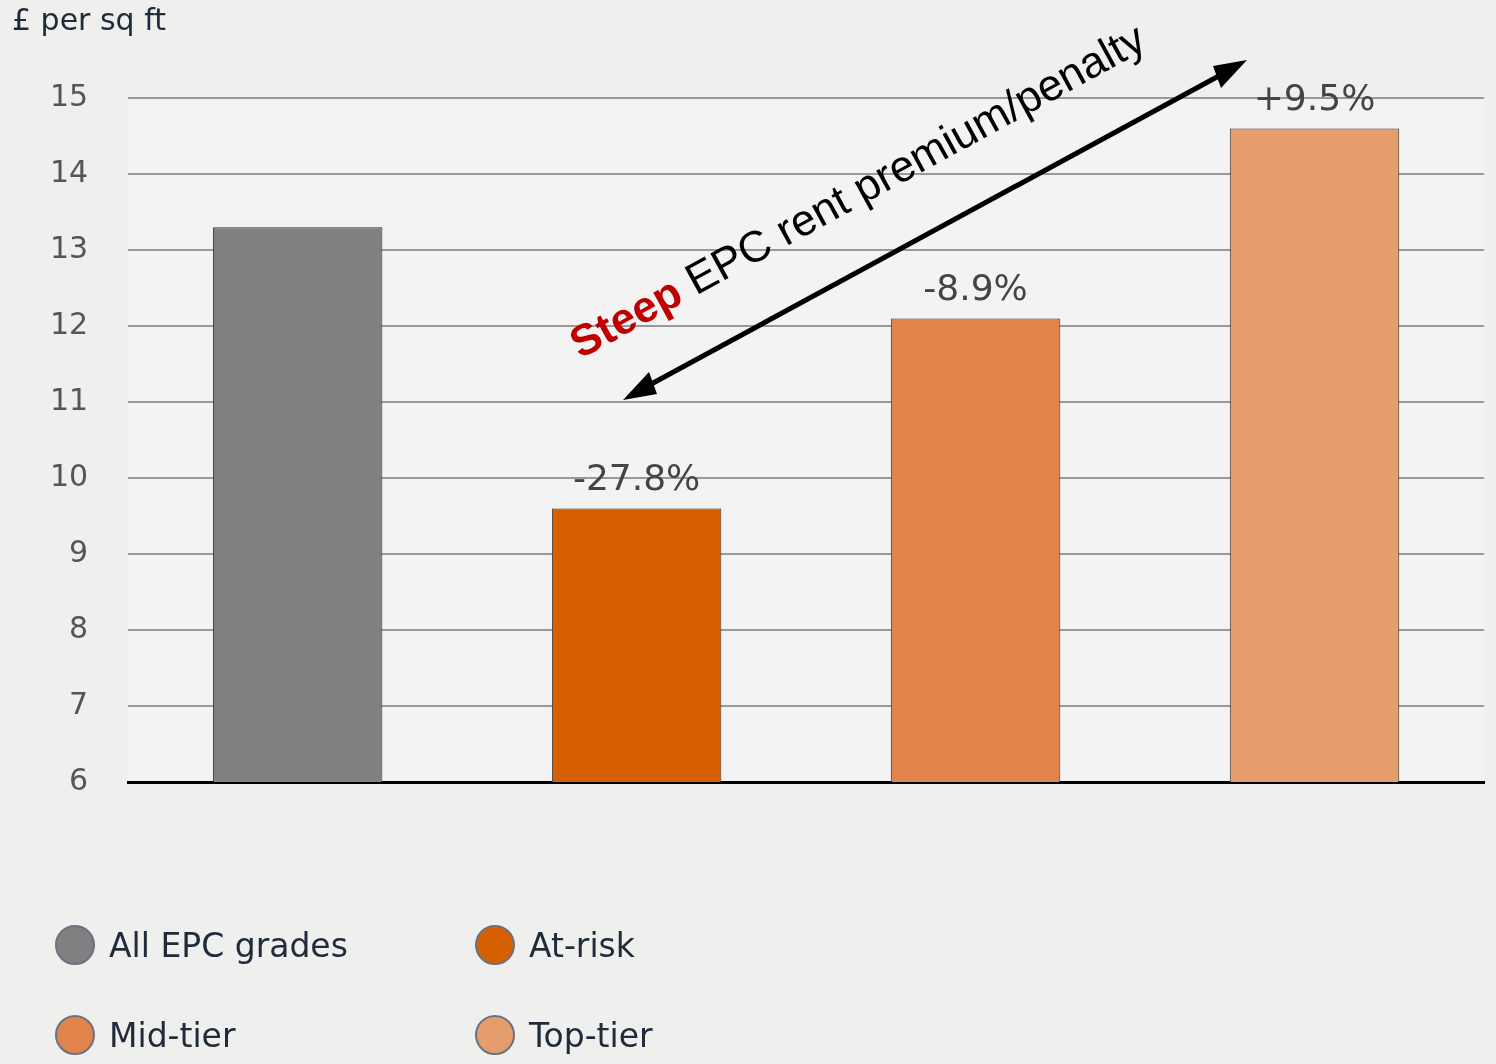  I want to click on y-tick-label: 6, so click(79, 779).